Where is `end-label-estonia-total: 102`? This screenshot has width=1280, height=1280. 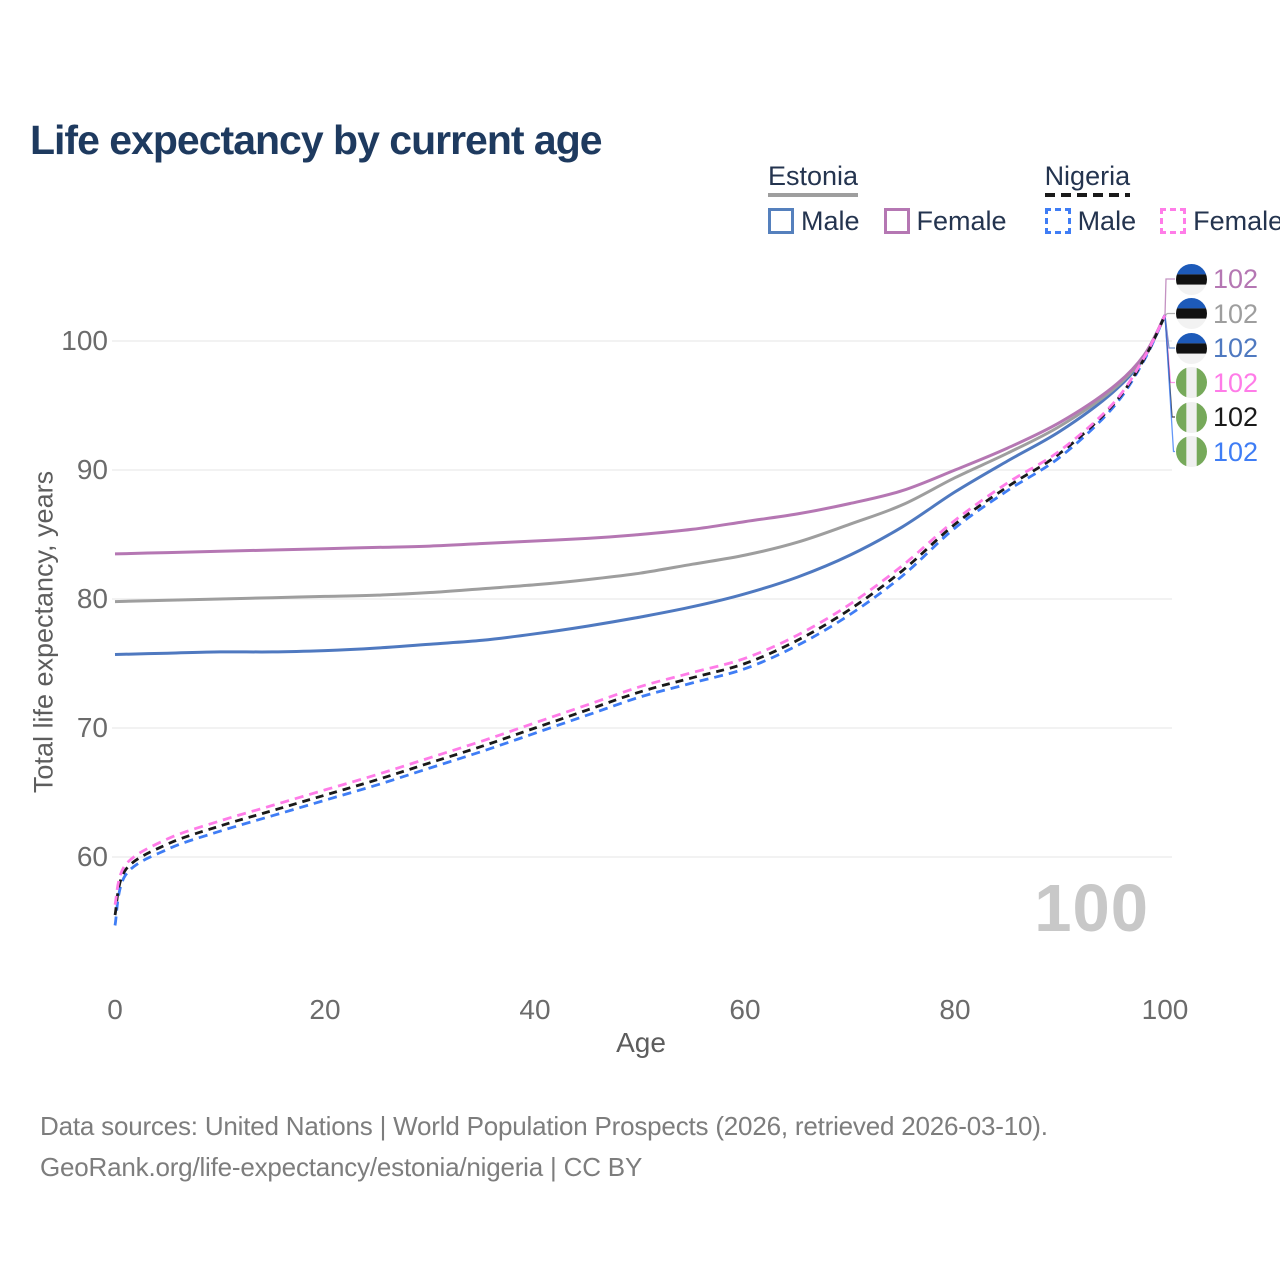
end-label-estonia-total: 102 is located at coordinates (1217, 314).